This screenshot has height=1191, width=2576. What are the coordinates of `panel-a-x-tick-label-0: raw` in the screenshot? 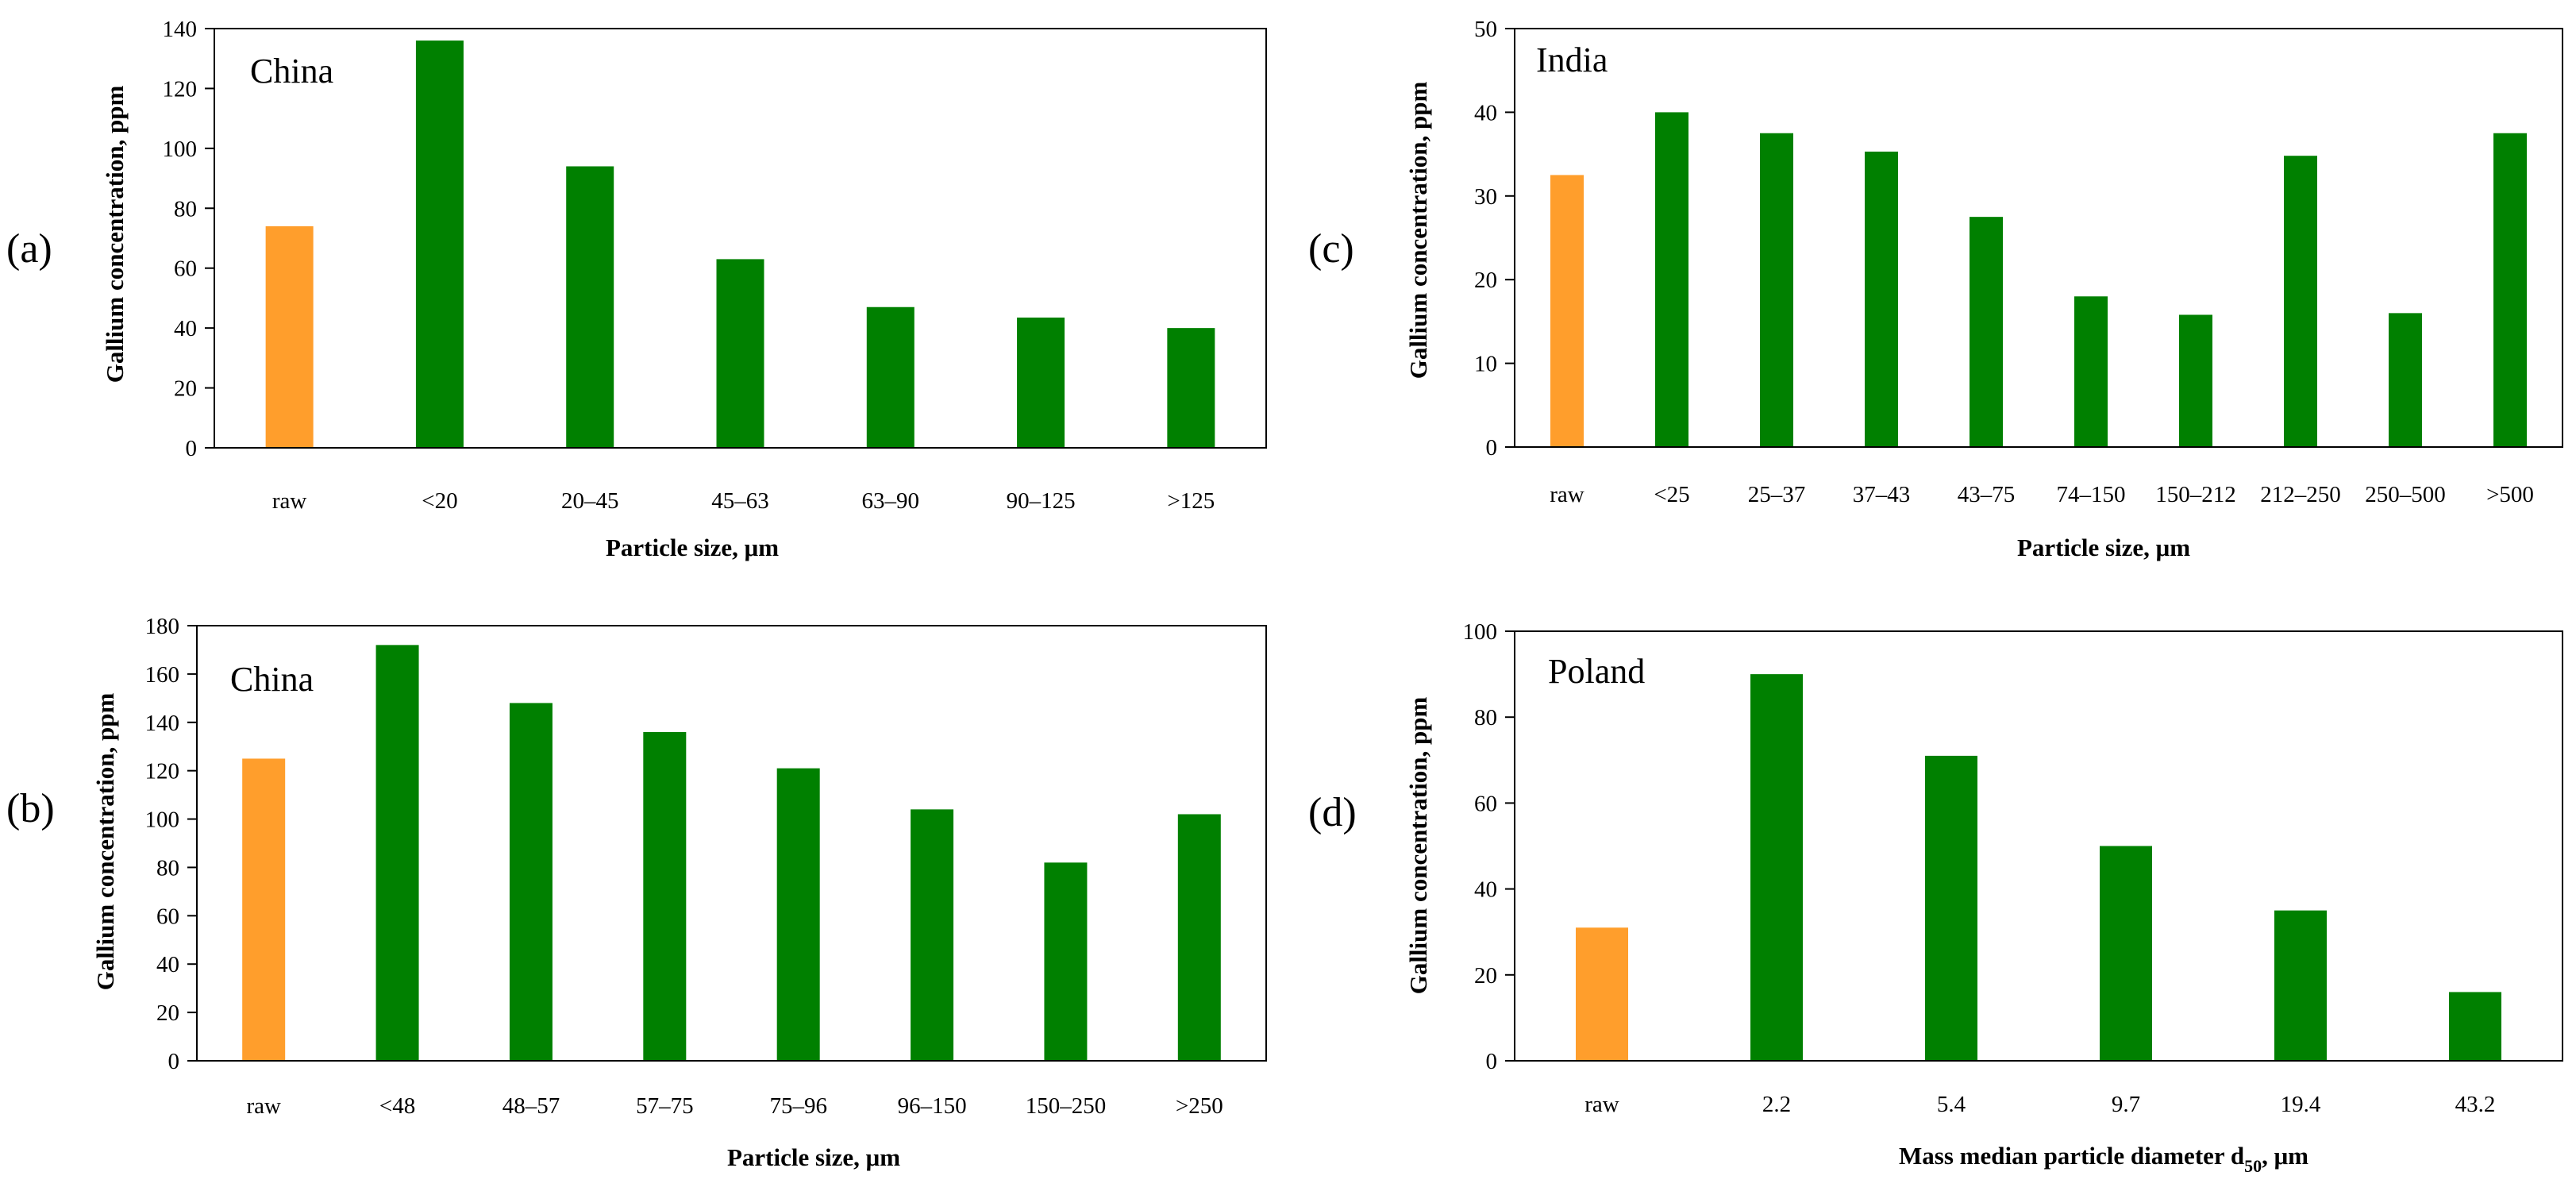 It's located at (289, 501).